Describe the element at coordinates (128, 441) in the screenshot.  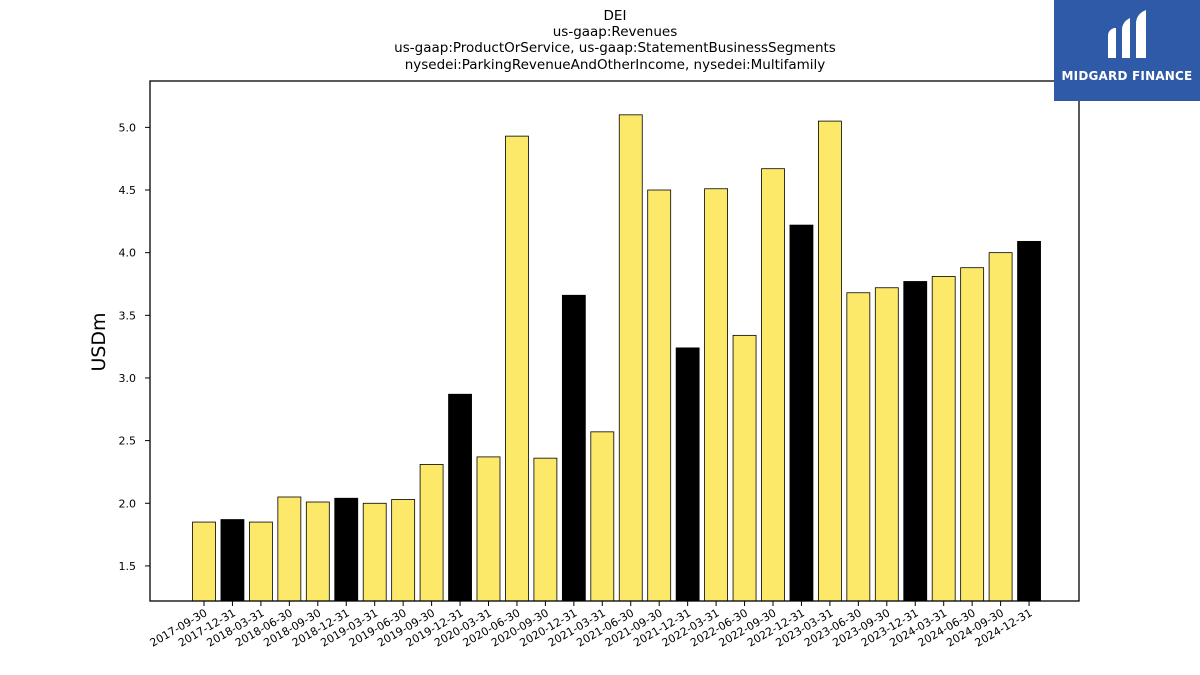
I see `y-tick-label: 2.5` at that location.